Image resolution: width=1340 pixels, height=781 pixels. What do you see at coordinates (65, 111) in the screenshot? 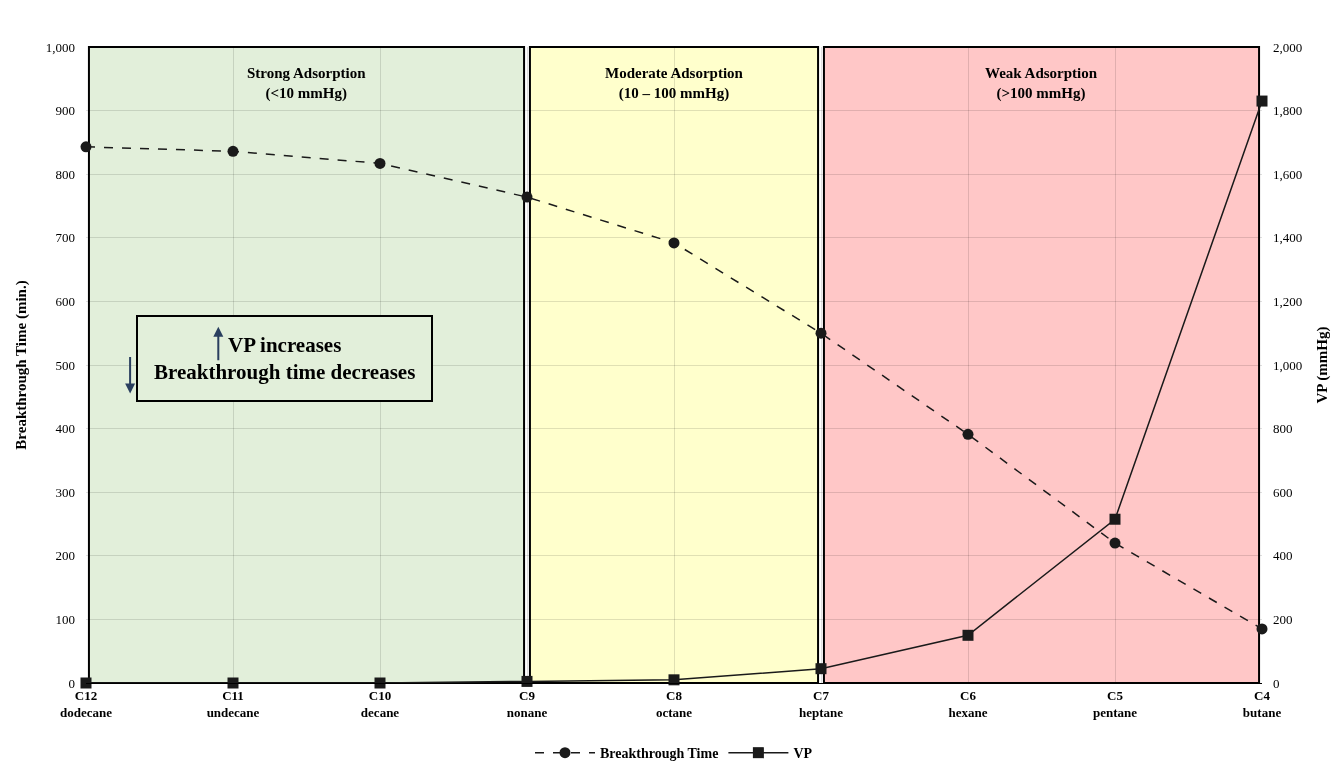
I see `y-tick-label: 900` at bounding box center [65, 111].